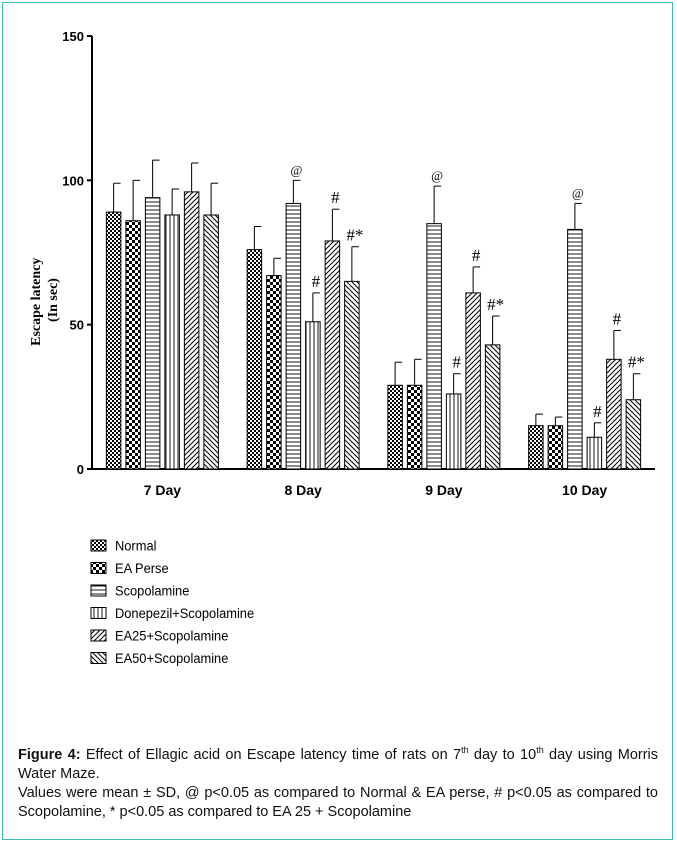 The width and height of the screenshot is (677, 844). What do you see at coordinates (303, 490) in the screenshot?
I see `x-category-label: 8 Day` at bounding box center [303, 490].